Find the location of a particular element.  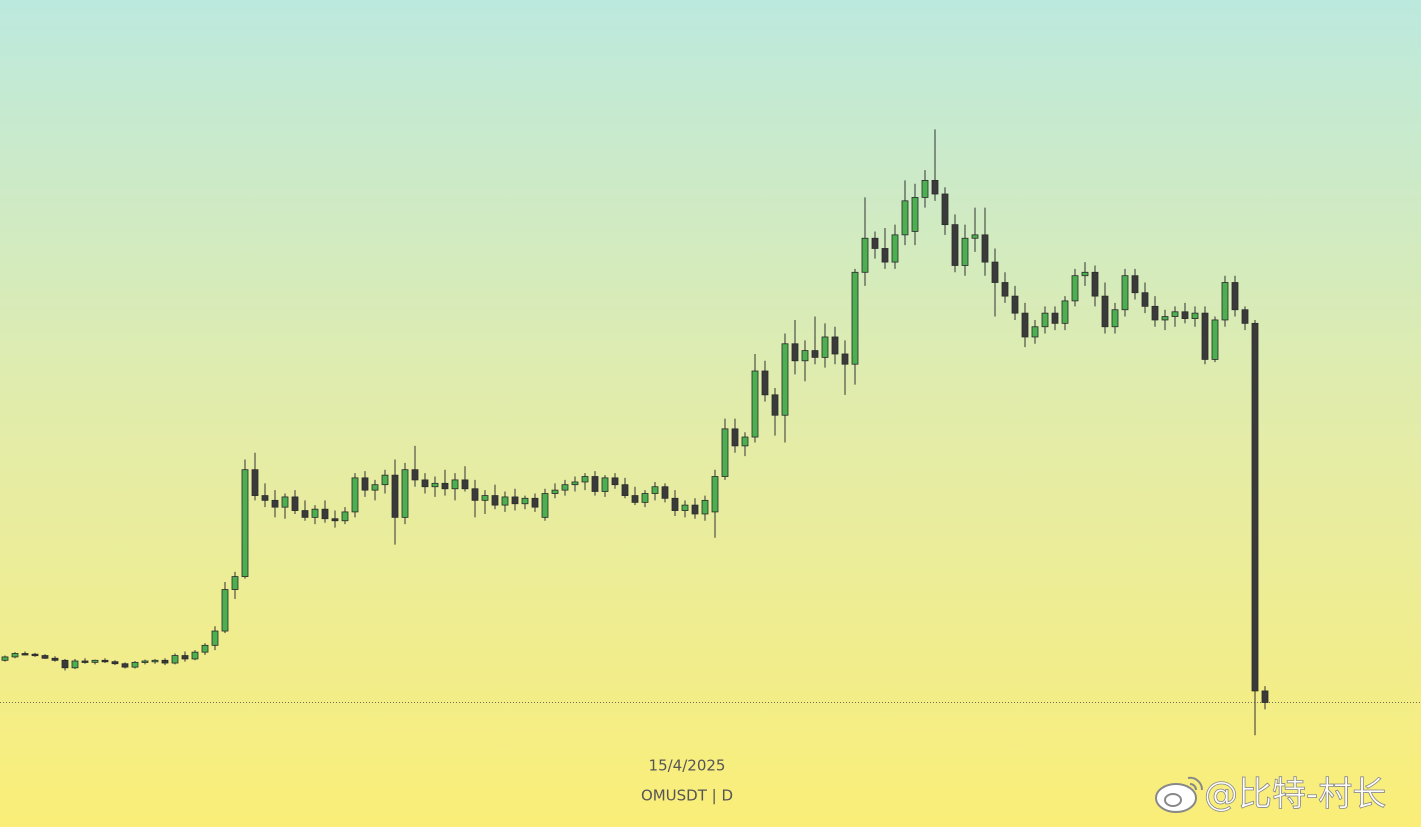

weibo-icon is located at coordinates (1179, 794).